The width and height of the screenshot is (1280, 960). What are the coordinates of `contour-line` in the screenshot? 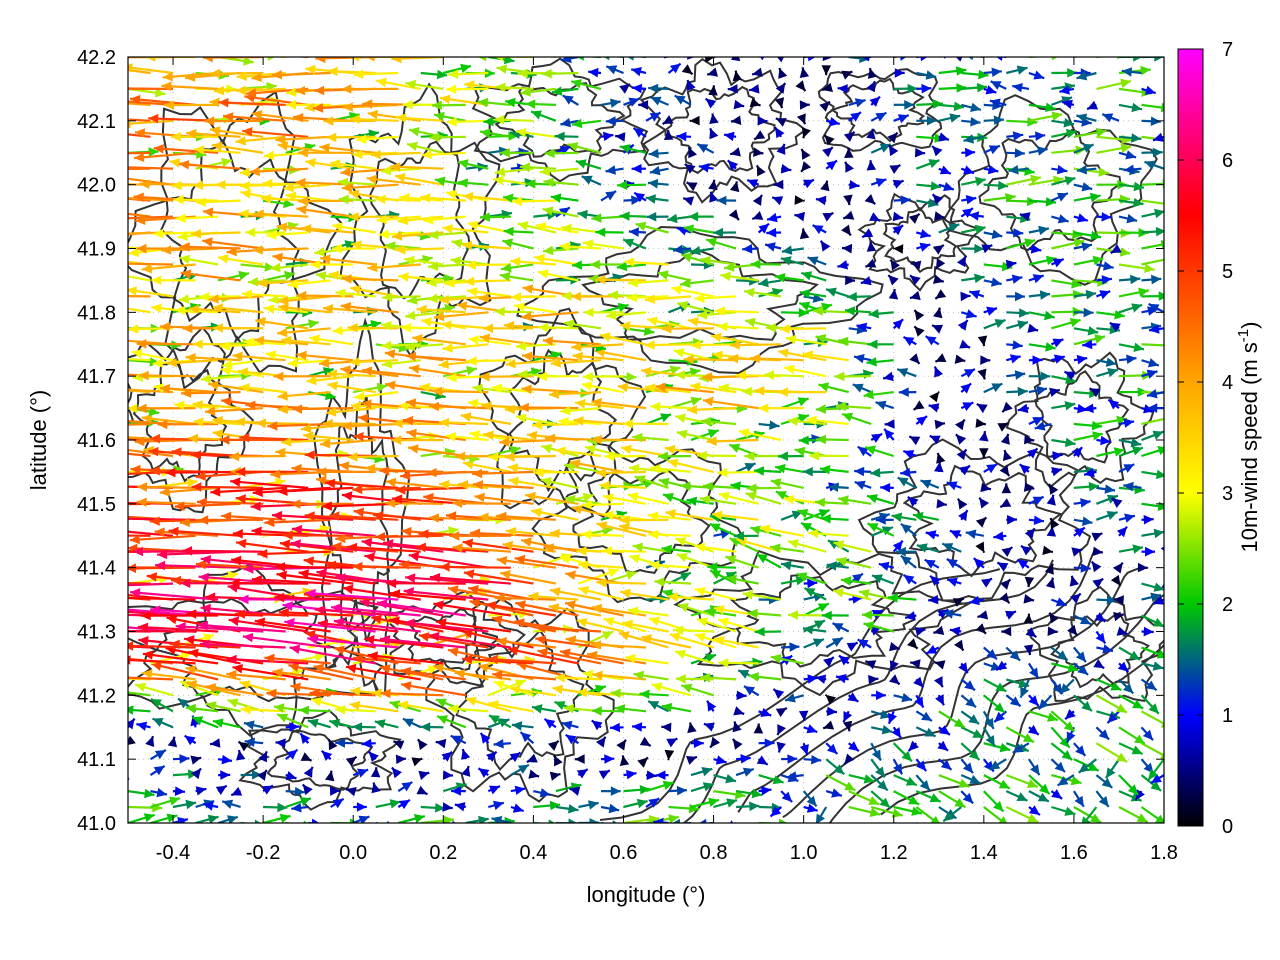 It's located at (996, 708).